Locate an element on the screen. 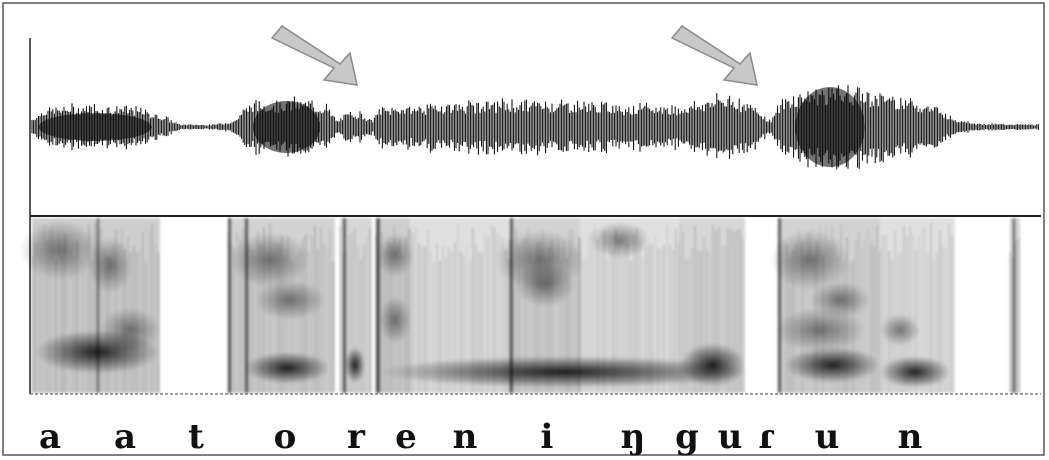 This screenshot has width=1049, height=460. segment-label-13: u is located at coordinates (827, 437).